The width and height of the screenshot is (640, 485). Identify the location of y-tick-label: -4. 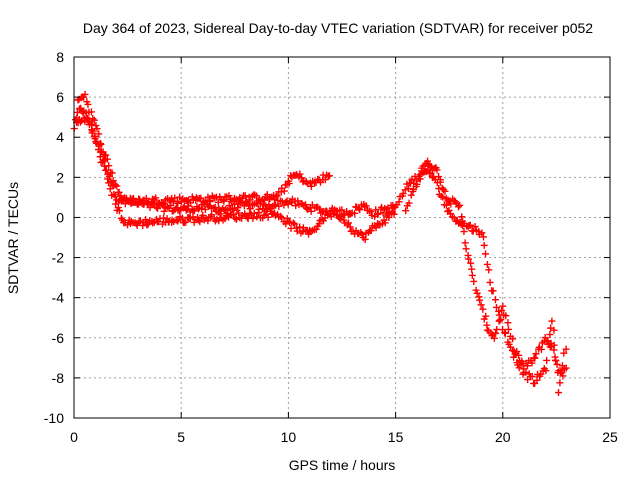
(58, 298).